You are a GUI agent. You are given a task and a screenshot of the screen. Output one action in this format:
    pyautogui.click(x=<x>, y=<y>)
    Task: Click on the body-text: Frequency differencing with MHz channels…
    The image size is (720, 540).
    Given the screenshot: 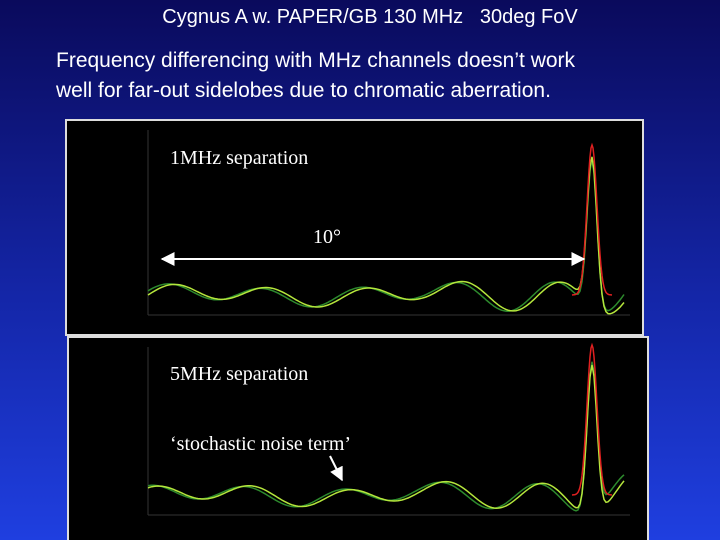 What is the action you would take?
    pyautogui.click(x=316, y=60)
    